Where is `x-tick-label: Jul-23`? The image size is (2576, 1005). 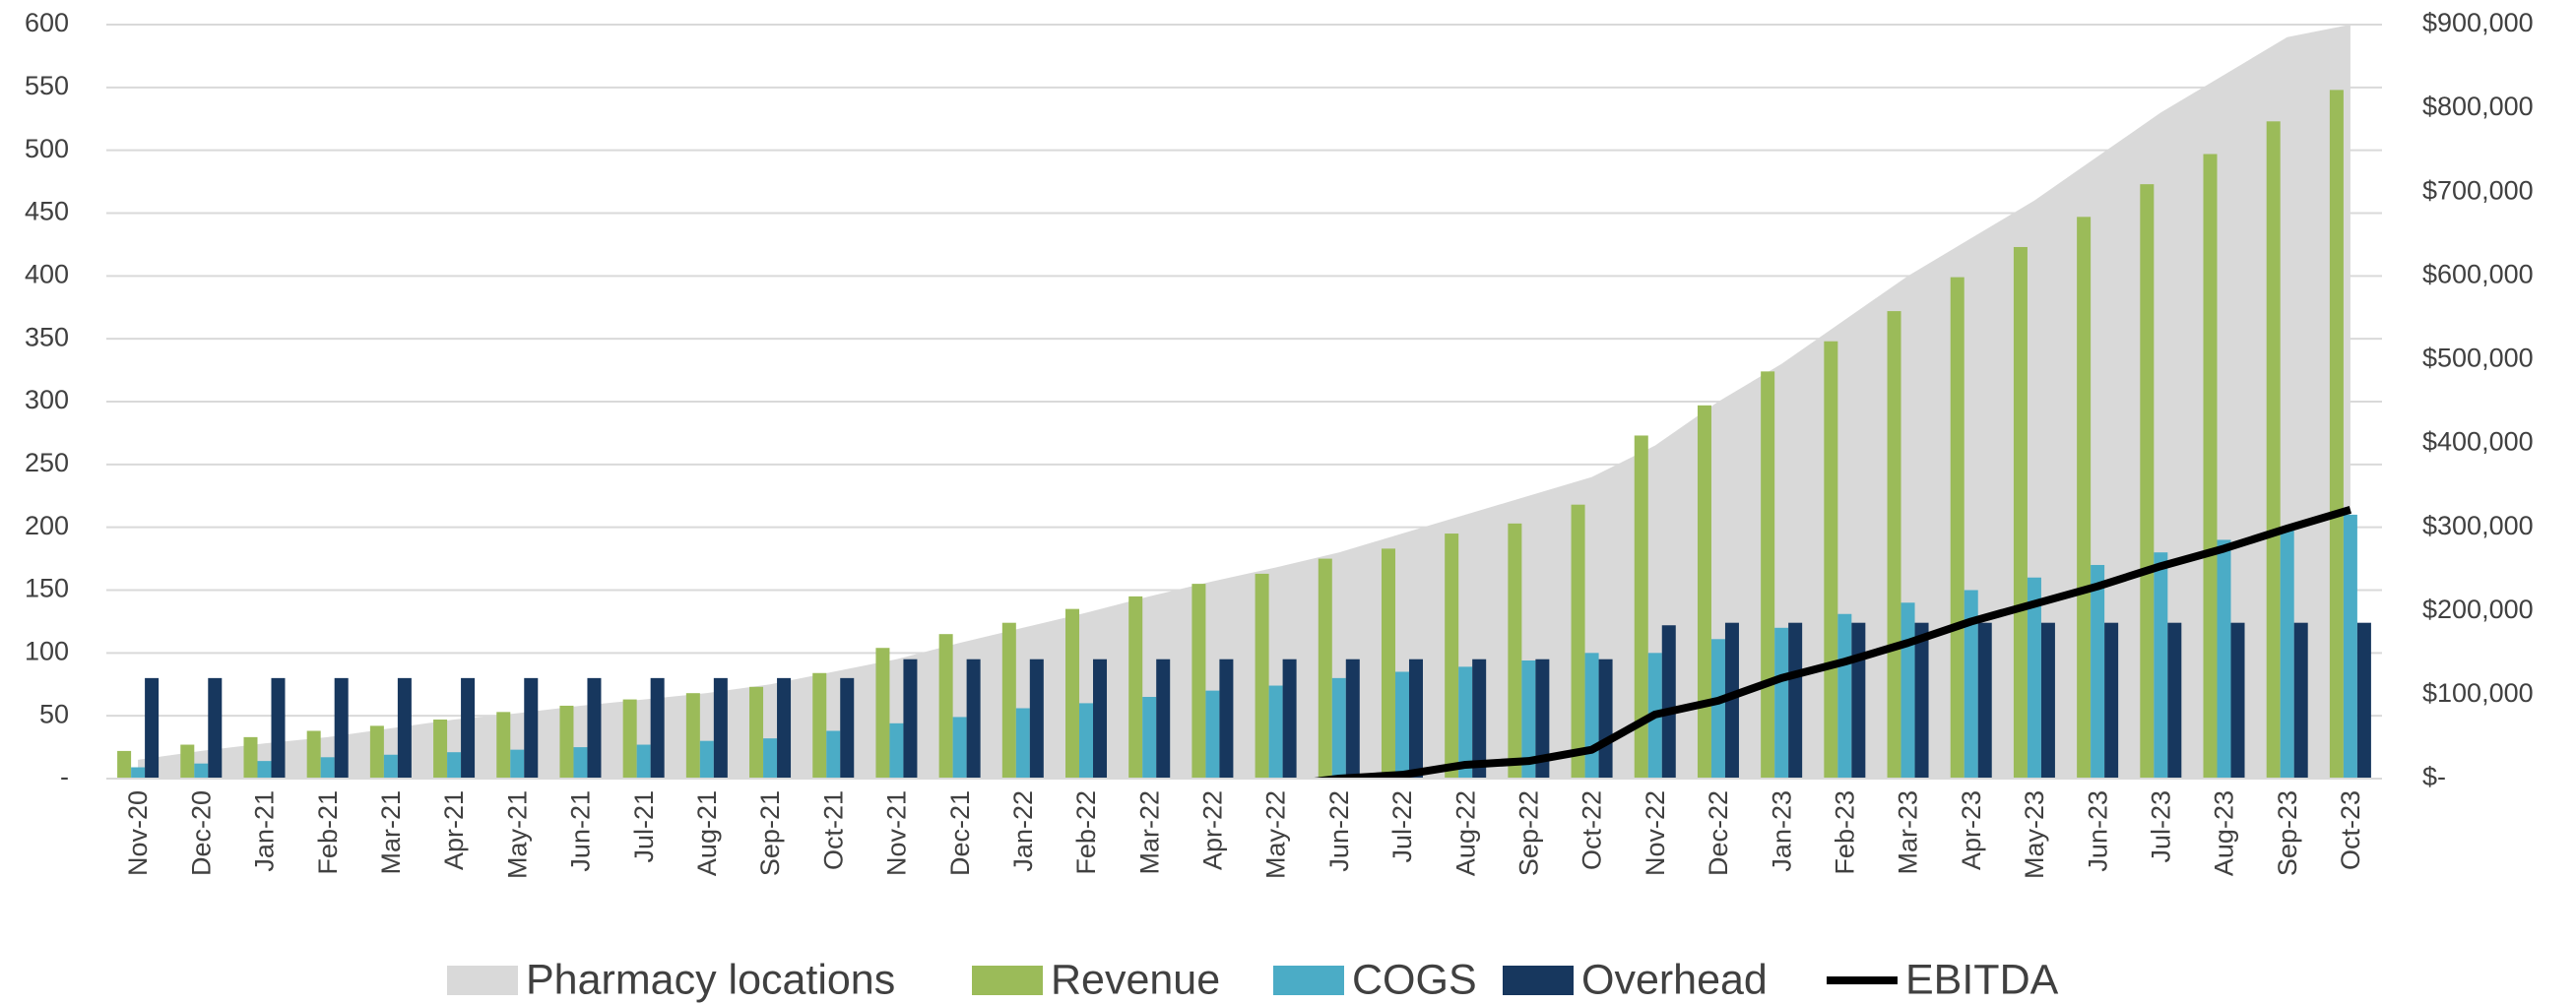
x-tick-label: Jul-23 is located at coordinates (2160, 827).